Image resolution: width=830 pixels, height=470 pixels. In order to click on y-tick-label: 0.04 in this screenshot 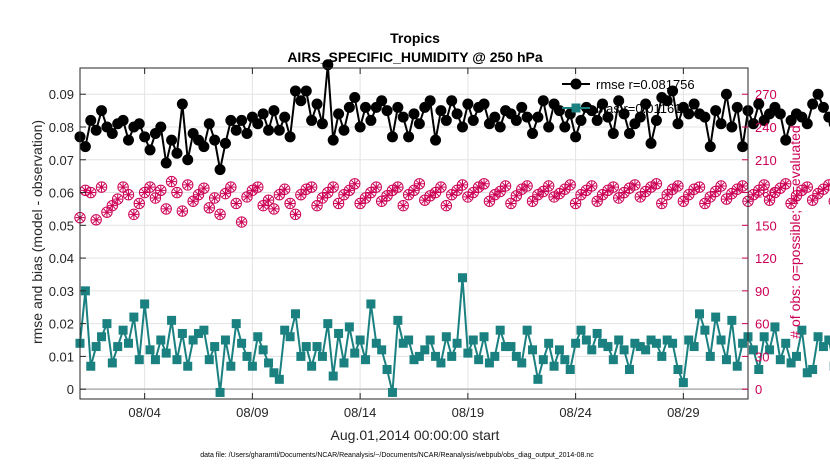, I will do `click(61, 258)`.